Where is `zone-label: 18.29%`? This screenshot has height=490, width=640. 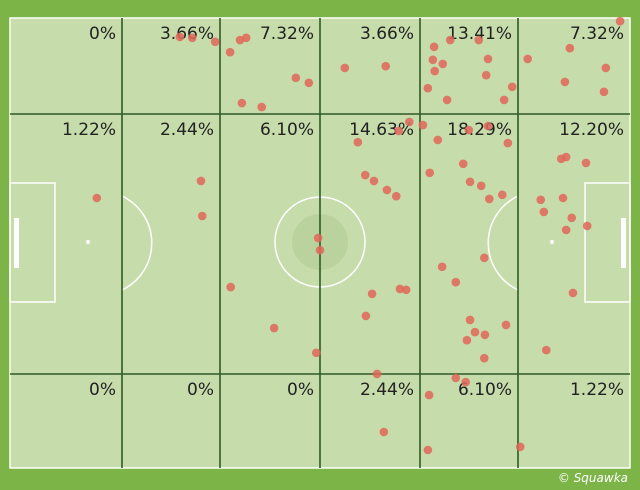
zone-label: 18.29% is located at coordinates (479, 130).